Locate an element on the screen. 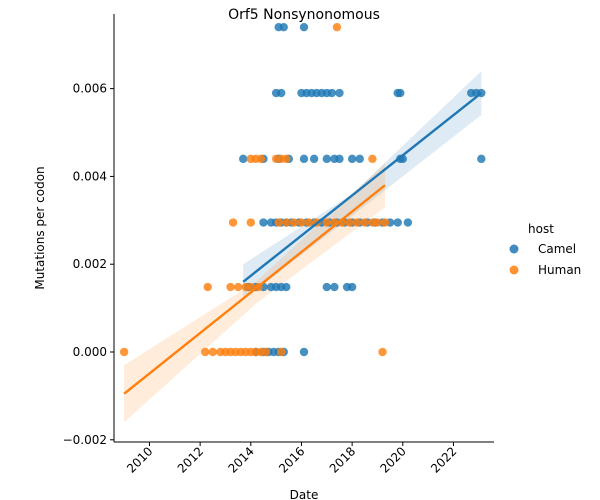 This screenshot has width=600, height=500. x-tick-label: 2018 is located at coordinates (342, 459).